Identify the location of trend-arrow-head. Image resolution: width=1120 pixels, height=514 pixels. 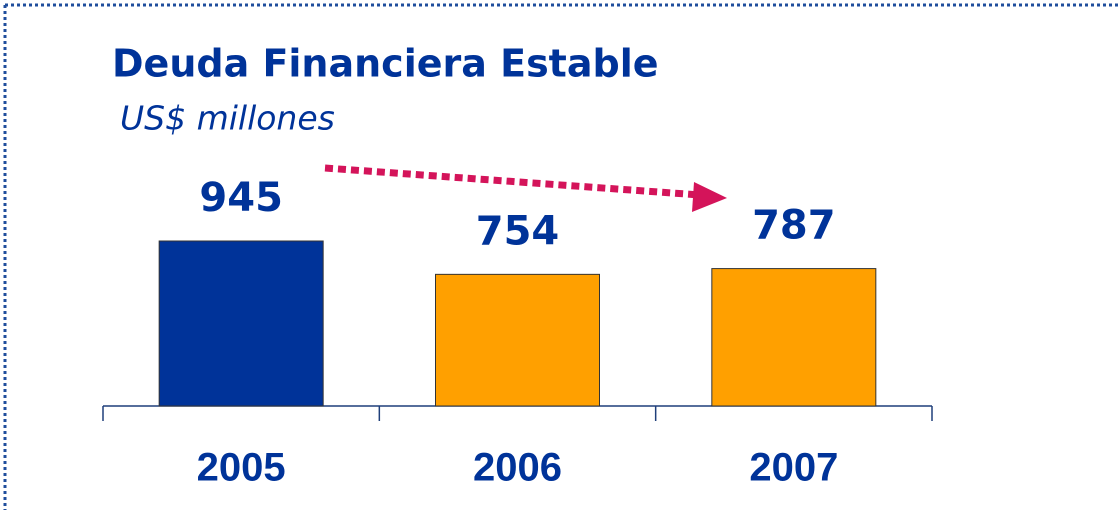
(709, 197).